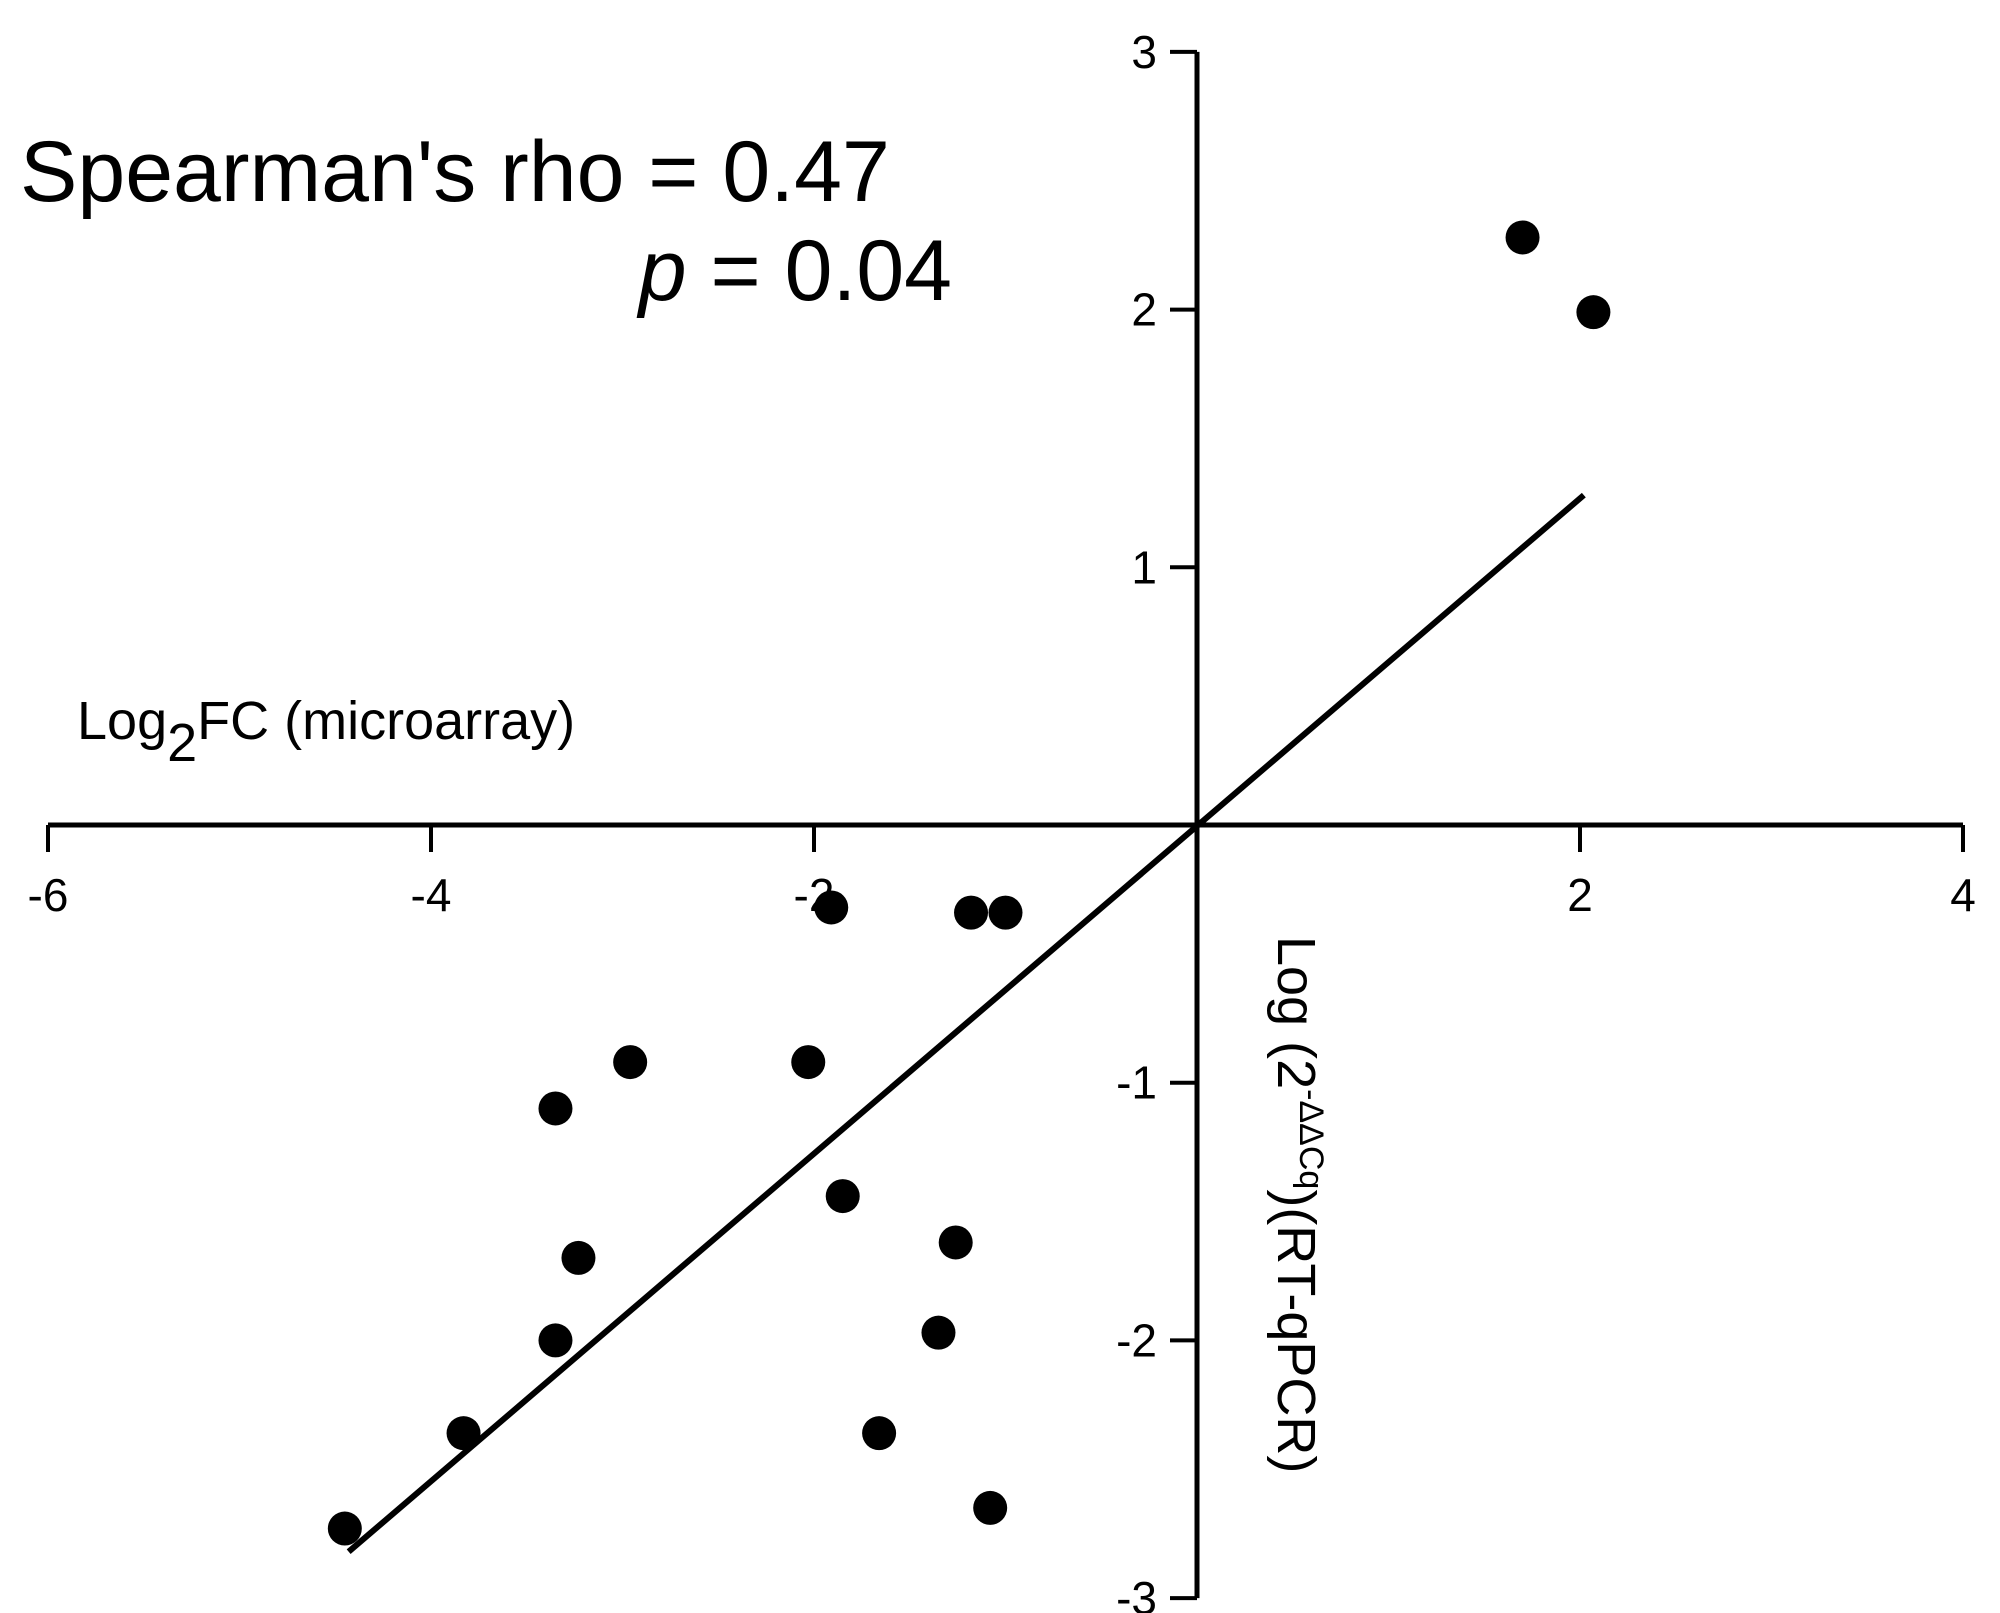 The width and height of the screenshot is (2000, 1613). I want to click on y-tick-label: -1, so click(1136, 1083).